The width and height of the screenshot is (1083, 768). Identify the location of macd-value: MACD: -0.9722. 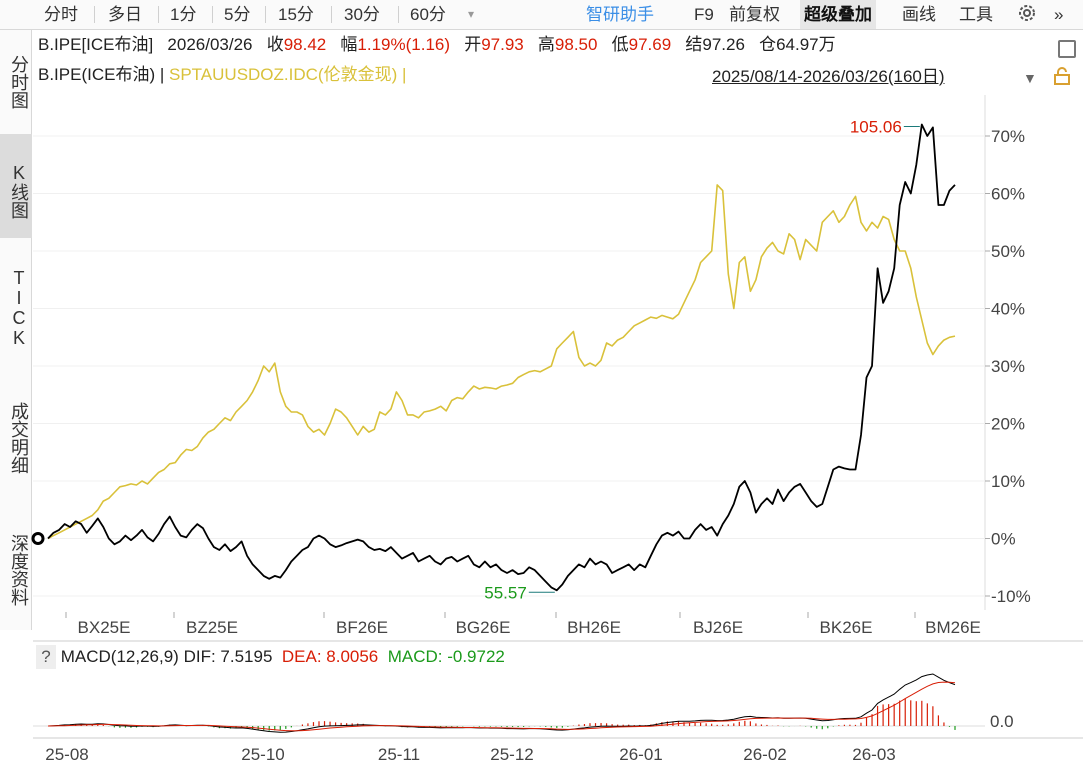
(446, 656).